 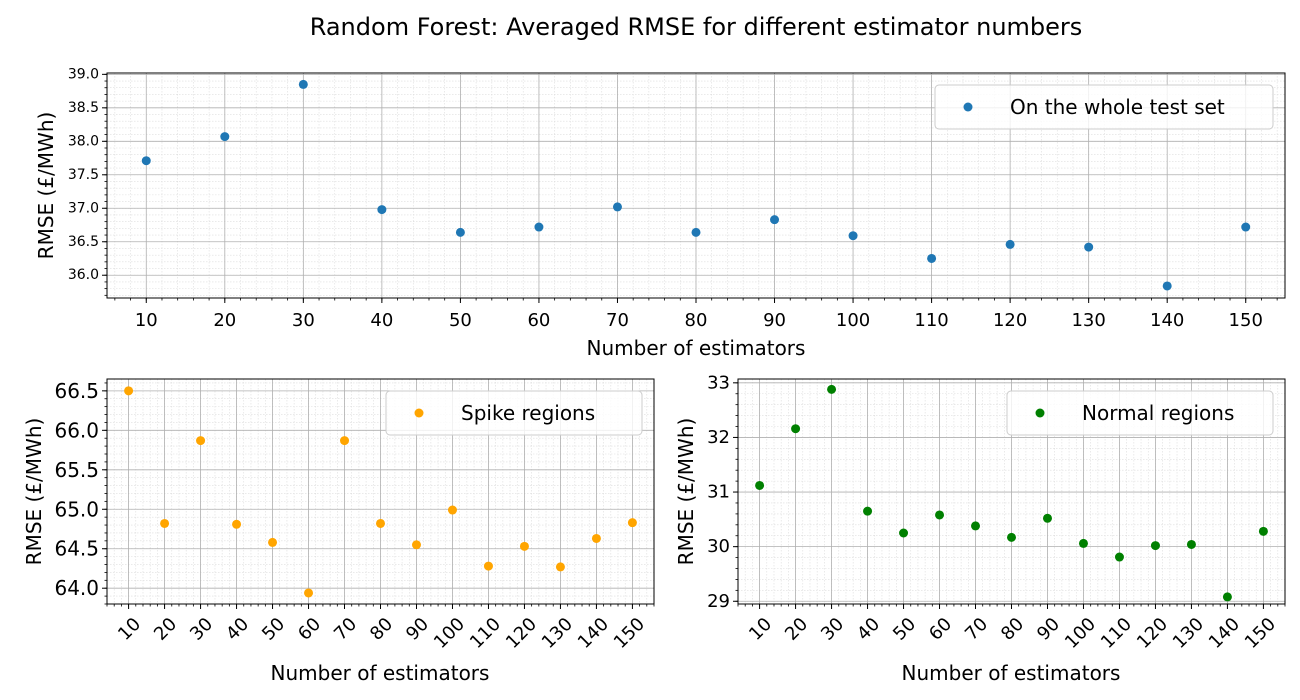 I want to click on y-tick-label: 37.5, so click(x=83, y=175).